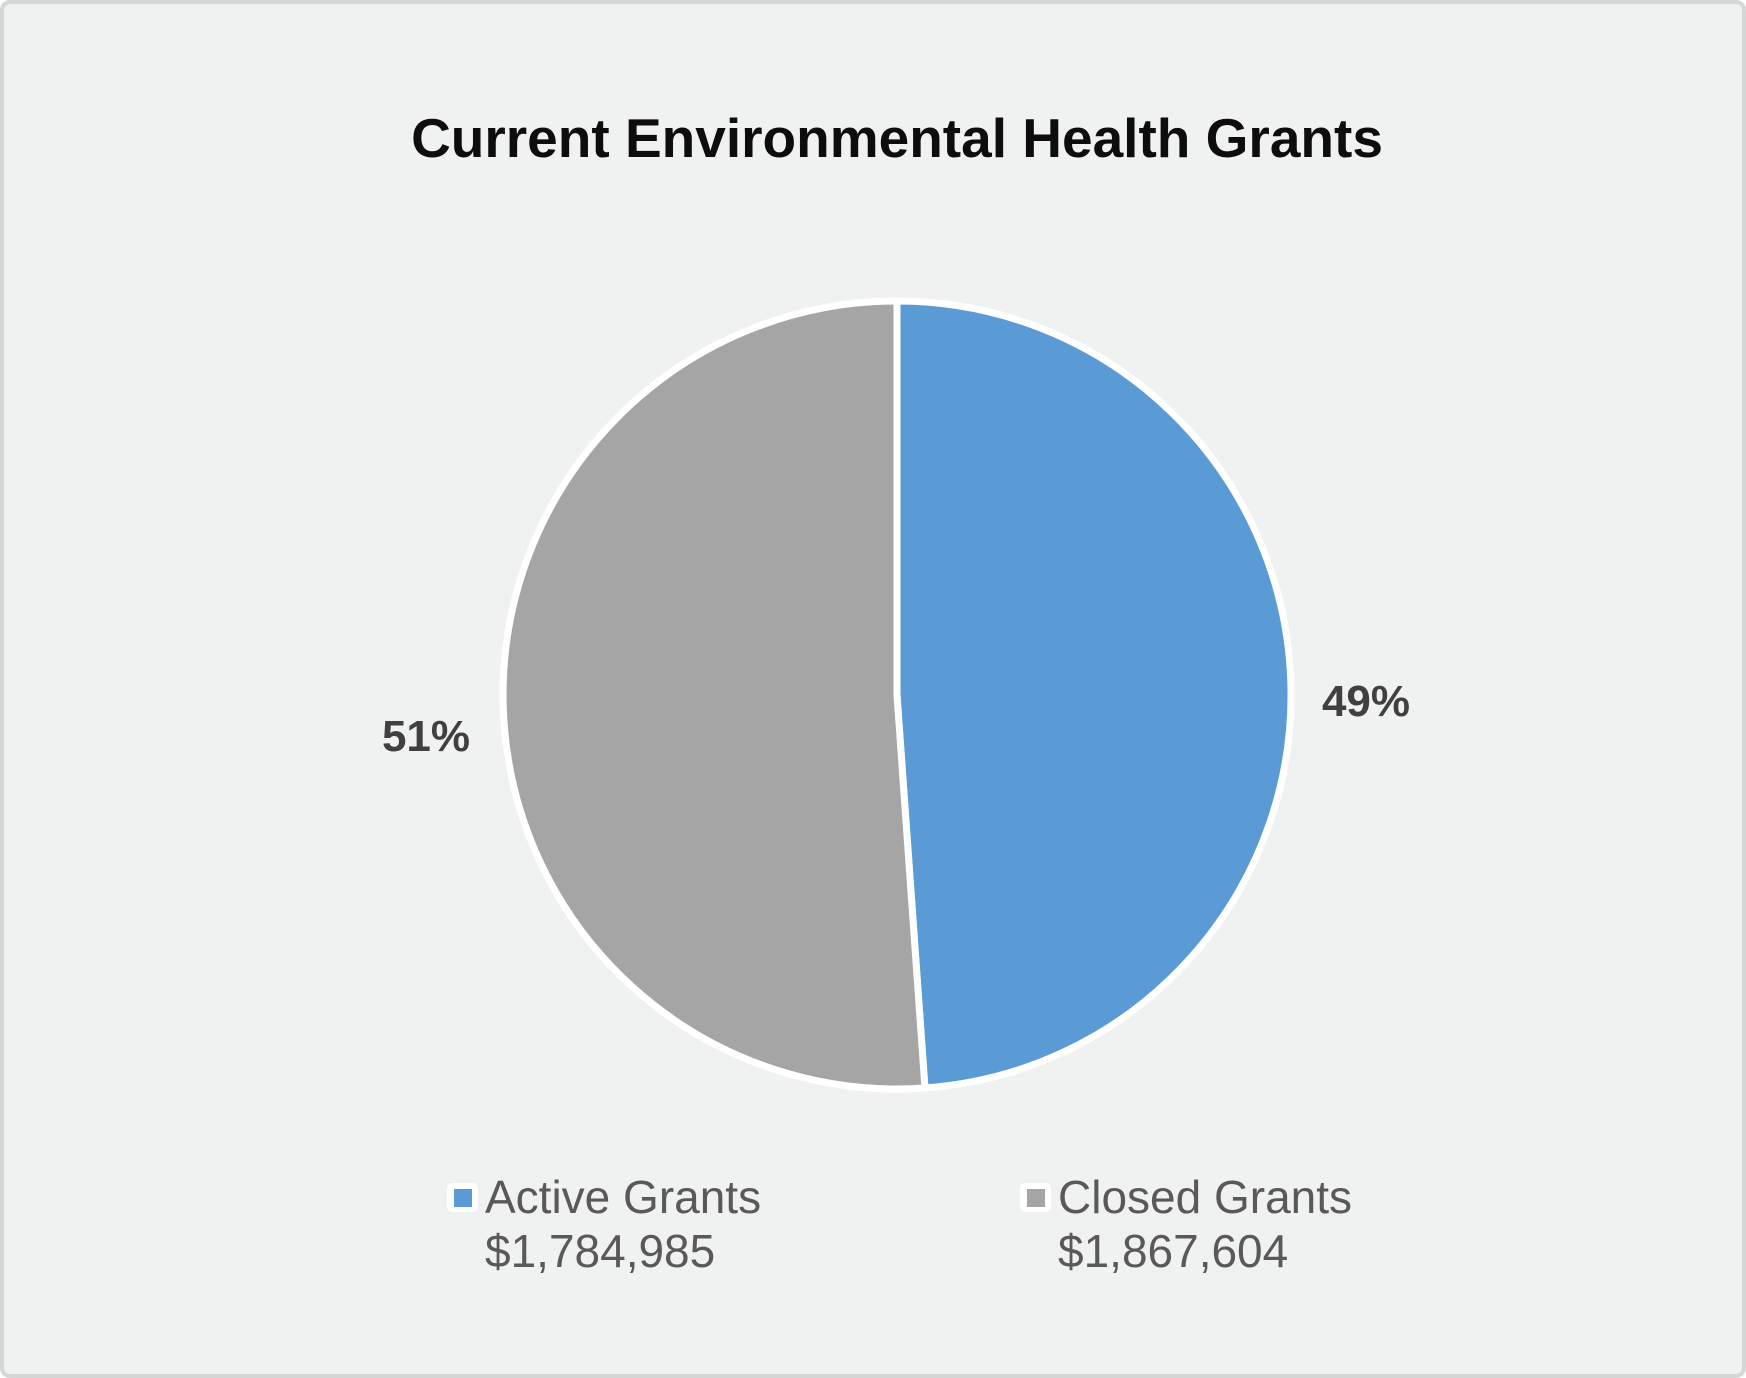 The image size is (1746, 1378). What do you see at coordinates (600, 1251) in the screenshot?
I see `legend-value-active-grants: $1,784,985` at bounding box center [600, 1251].